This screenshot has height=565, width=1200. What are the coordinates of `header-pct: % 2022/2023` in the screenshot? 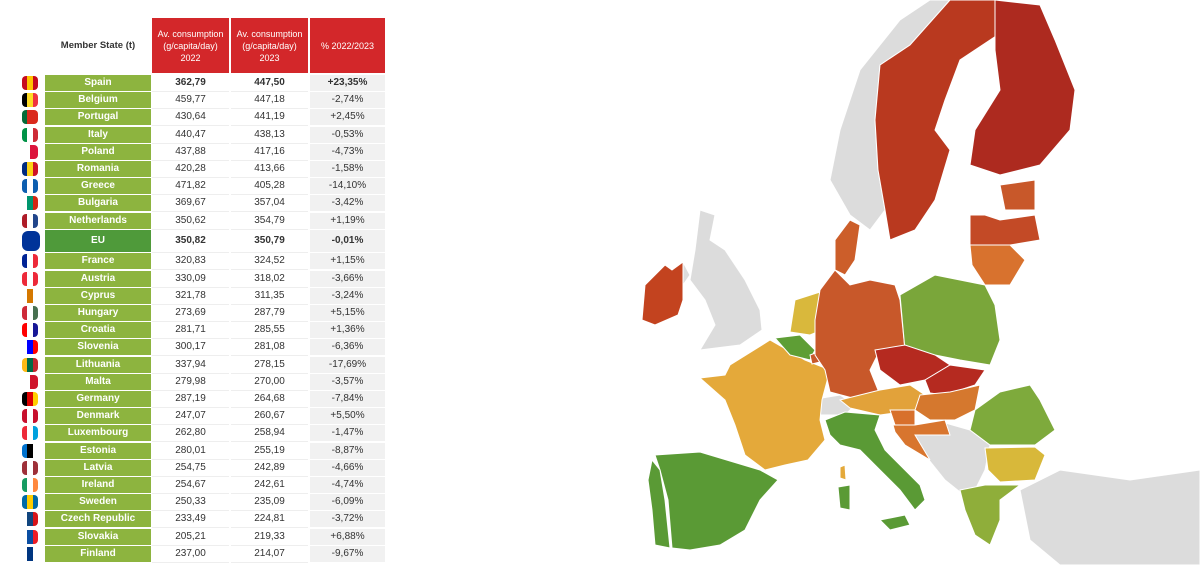 It's located at (347, 45).